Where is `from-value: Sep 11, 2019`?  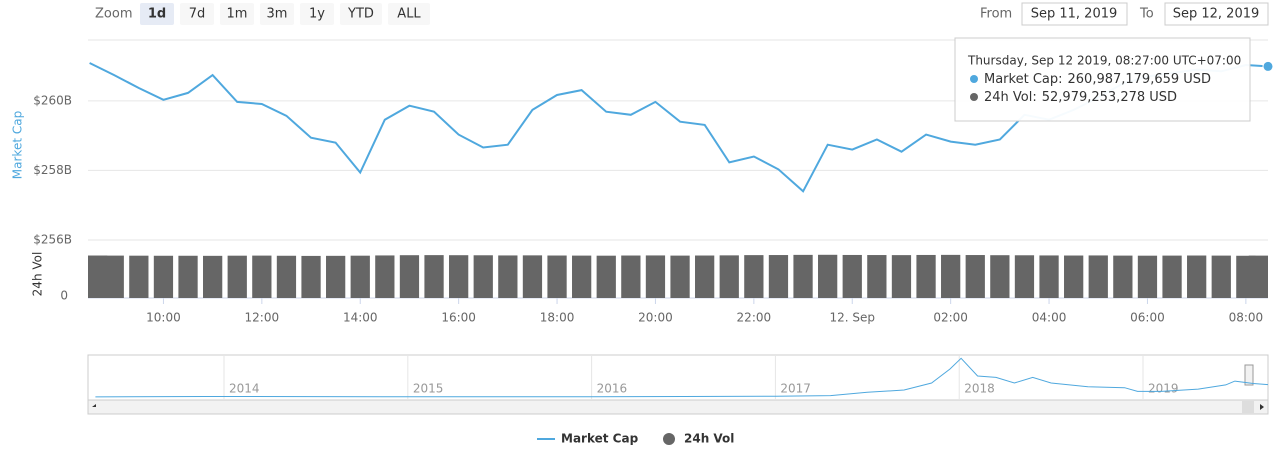 from-value: Sep 11, 2019 is located at coordinates (1074, 14).